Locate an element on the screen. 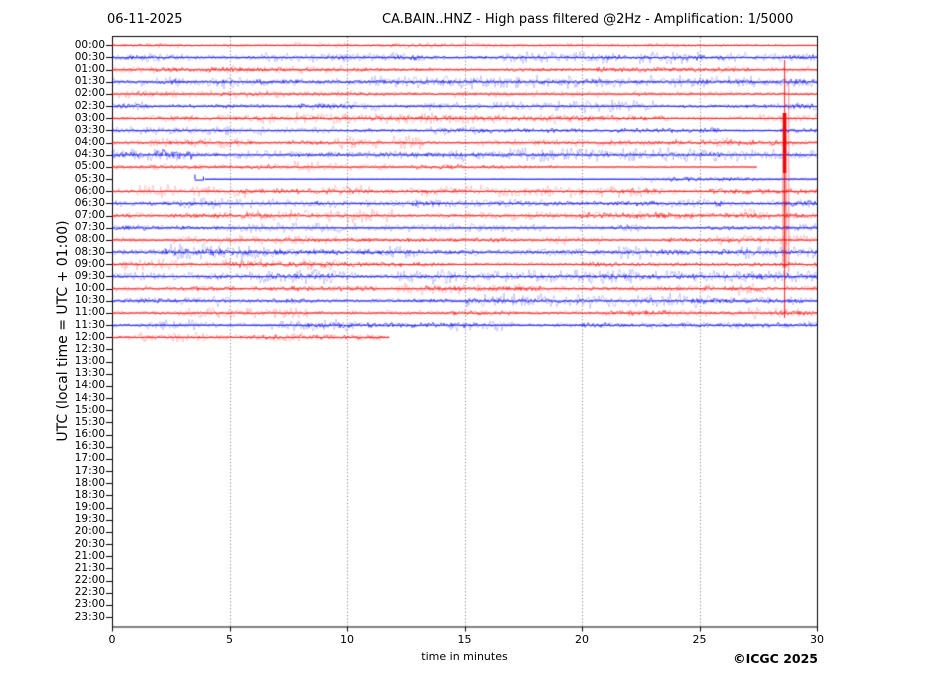 The height and width of the screenshot is (696, 927). x-axis-tick-labels: 0 5 10 15 20 25 30 is located at coordinates (463, 640).